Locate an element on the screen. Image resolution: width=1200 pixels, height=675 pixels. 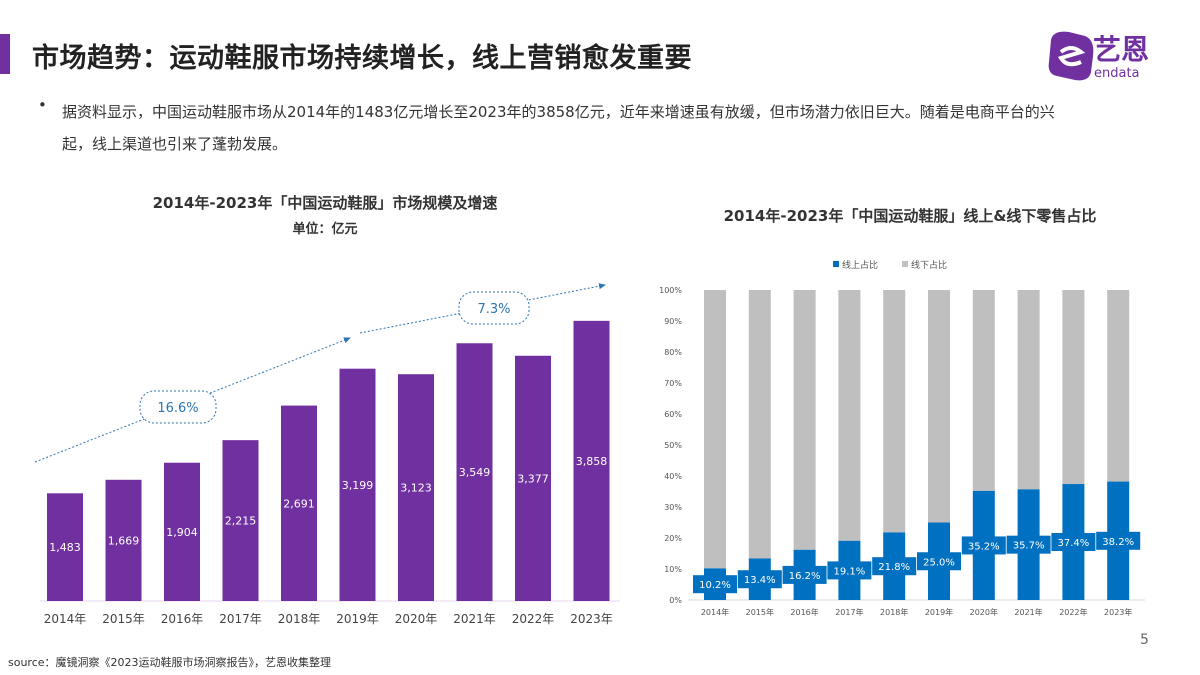
logo-subtext: endata is located at coordinates (1117, 73).